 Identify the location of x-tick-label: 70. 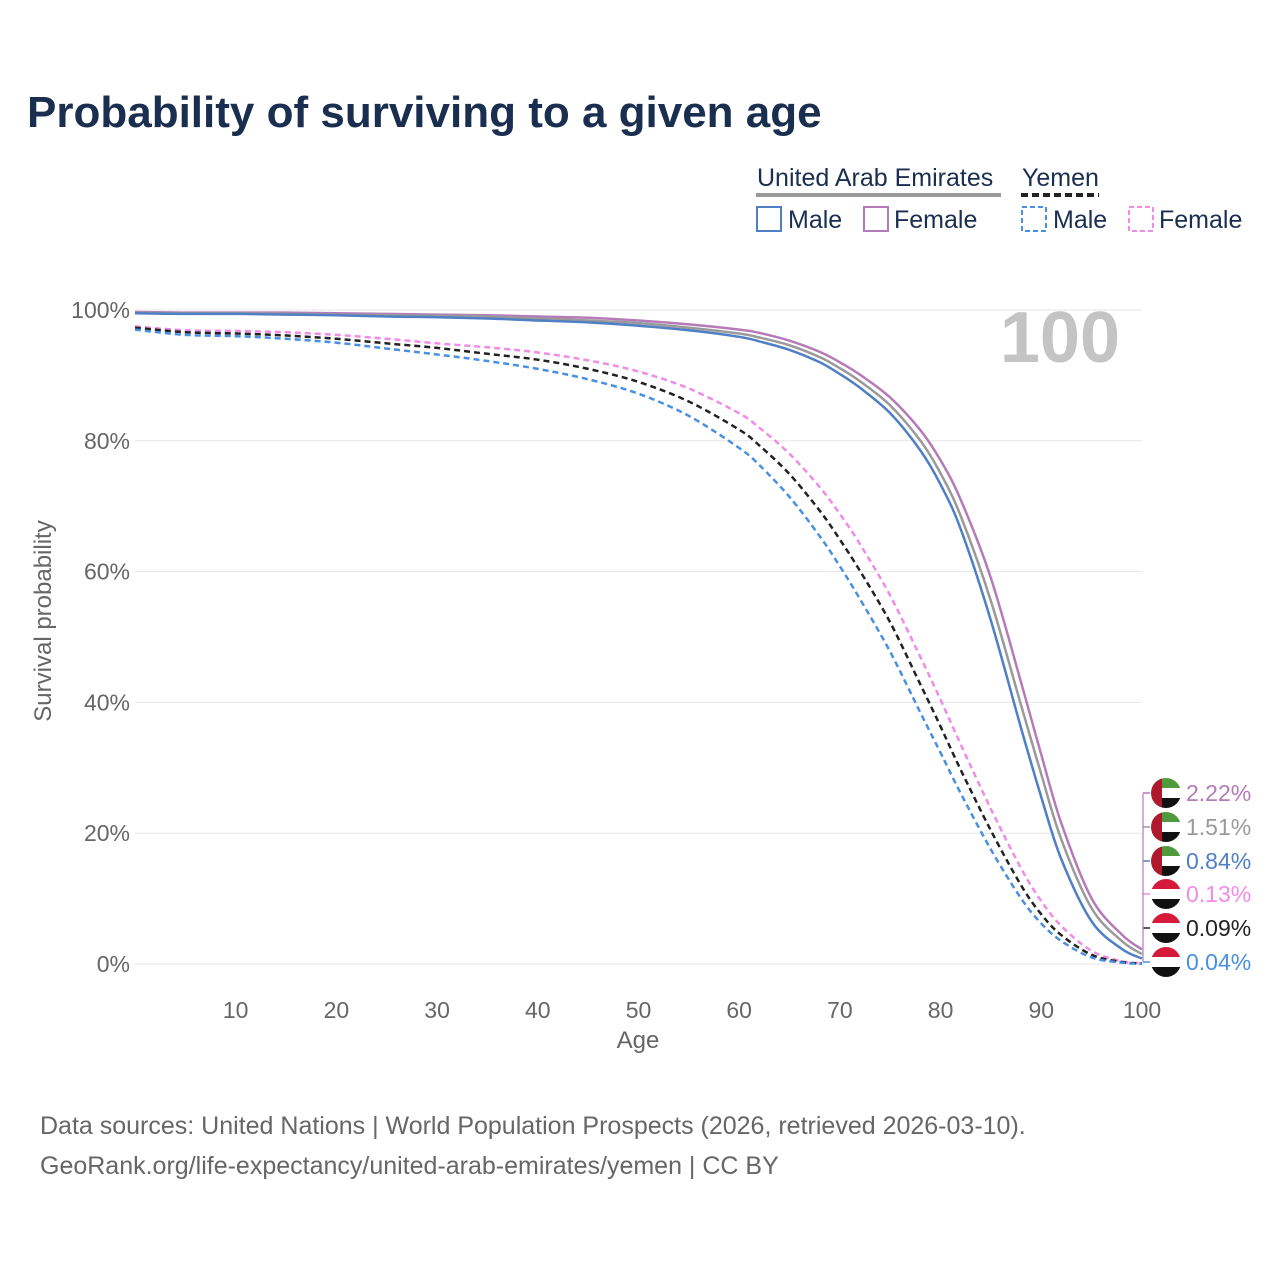
(840, 1010).